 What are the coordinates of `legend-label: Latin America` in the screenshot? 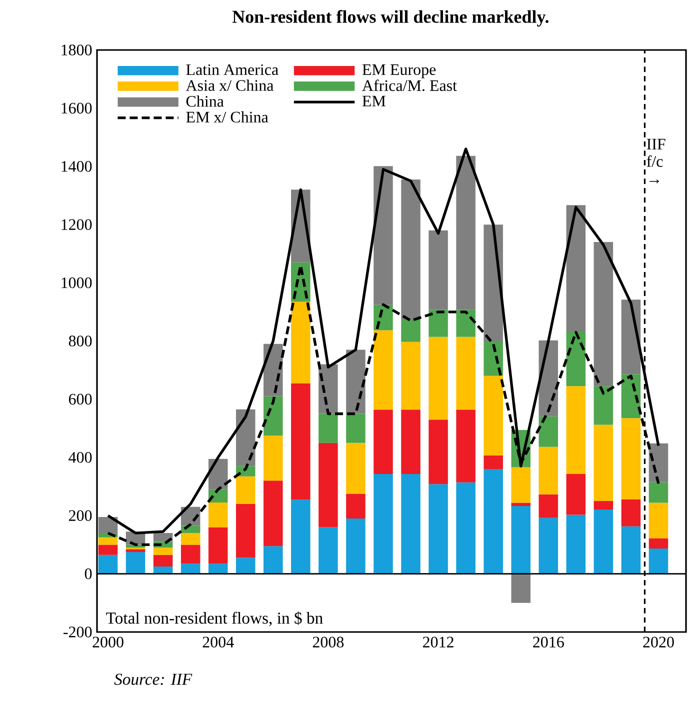 It's located at (232, 70).